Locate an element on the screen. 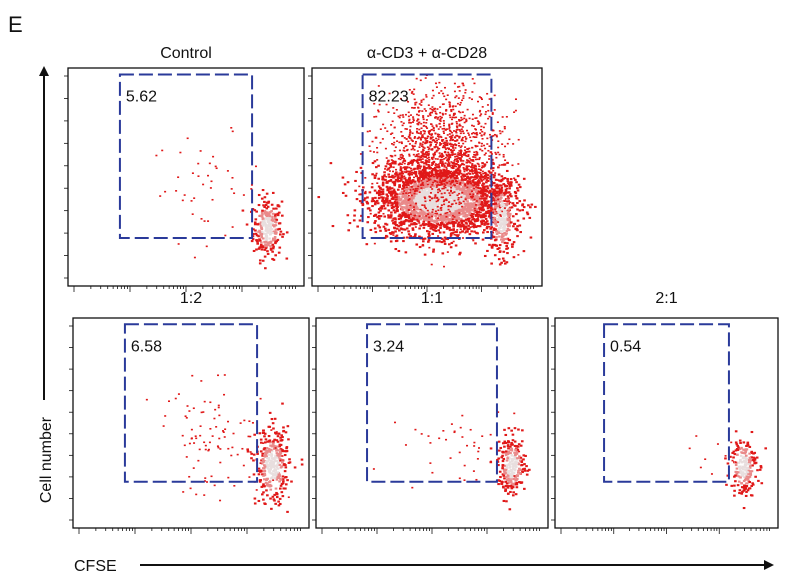 Image resolution: width=786 pixels, height=577 pixels. facs-panel: 82.23α-CD3 + α-CD28 is located at coordinates (425, 168).